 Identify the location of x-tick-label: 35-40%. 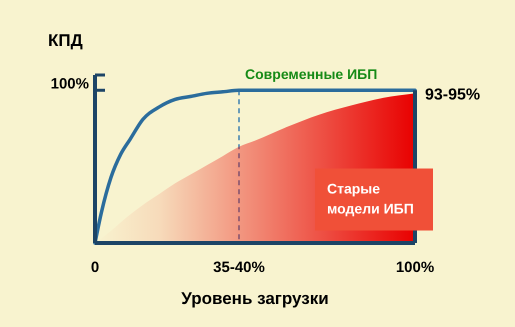
(239, 267).